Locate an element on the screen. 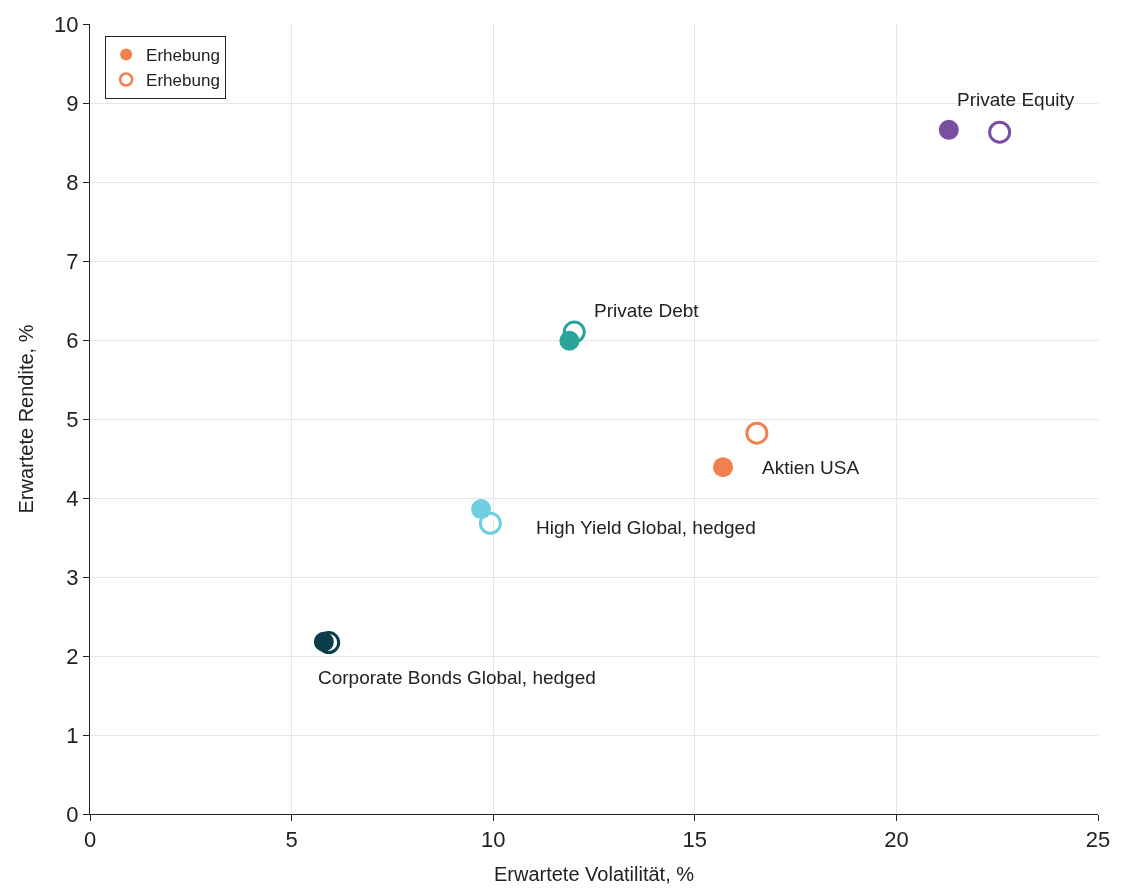  x-tick-label: 10 is located at coordinates (493, 840).